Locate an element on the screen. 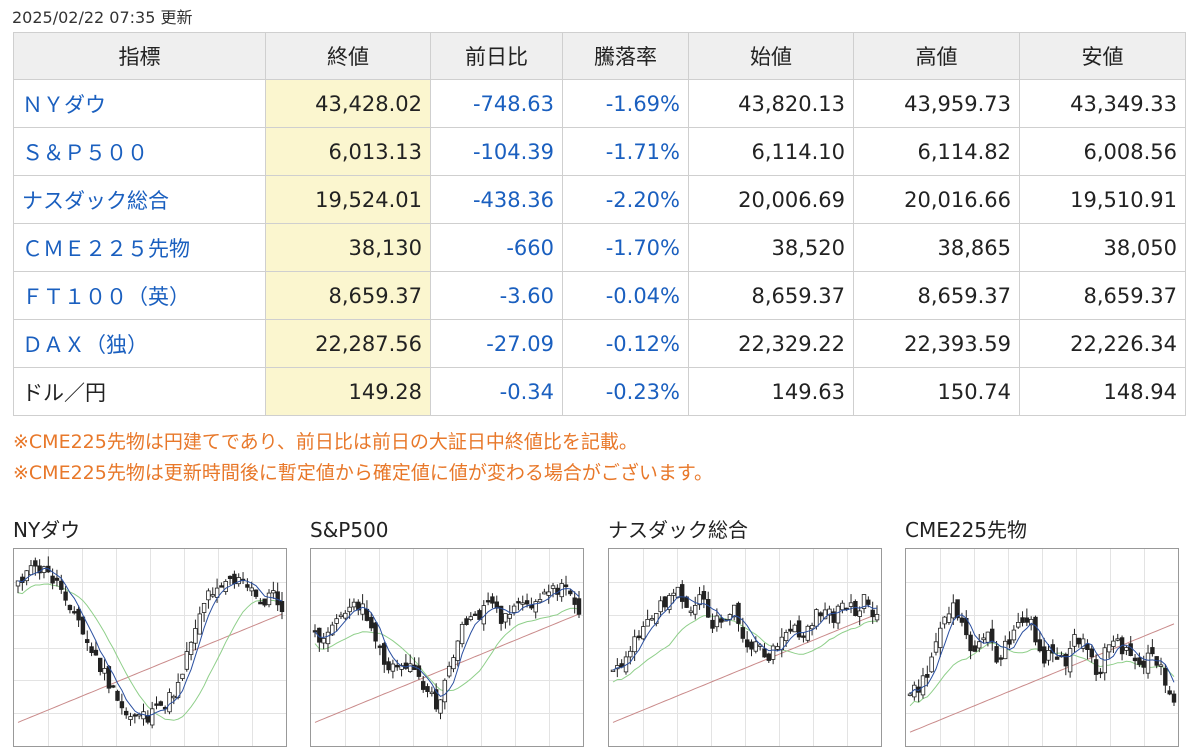  change-cell: -748.63 is located at coordinates (496, 103).